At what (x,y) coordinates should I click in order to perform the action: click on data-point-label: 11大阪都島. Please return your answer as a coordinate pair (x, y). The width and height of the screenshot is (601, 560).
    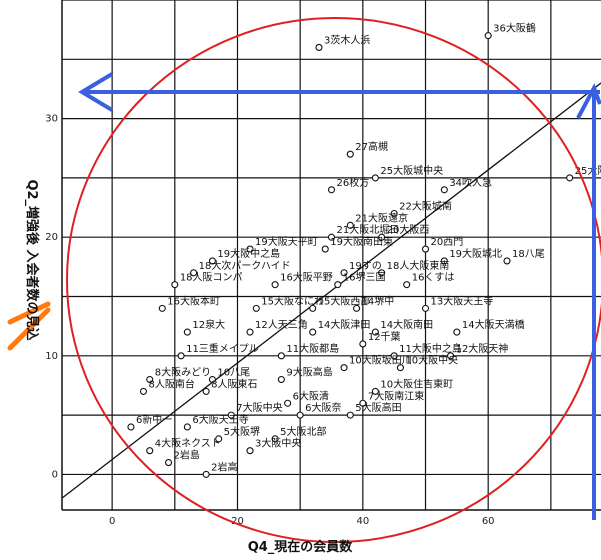
    Looking at the image, I should click on (312, 348).